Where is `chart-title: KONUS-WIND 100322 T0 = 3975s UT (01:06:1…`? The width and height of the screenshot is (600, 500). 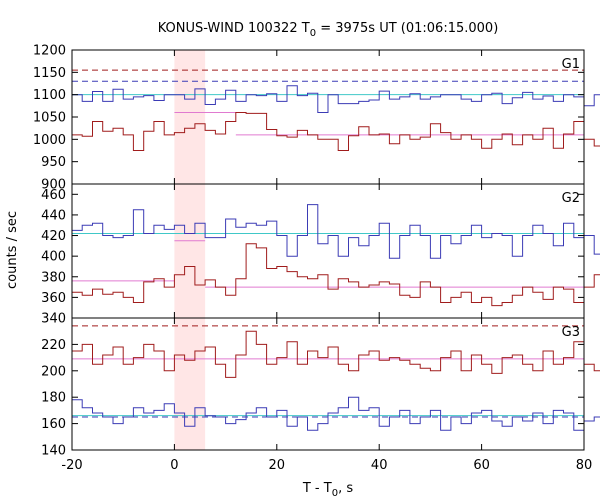
chart-title: KONUS-WIND 100322 T0 = 3975s UT (01:06:1… is located at coordinates (328, 30).